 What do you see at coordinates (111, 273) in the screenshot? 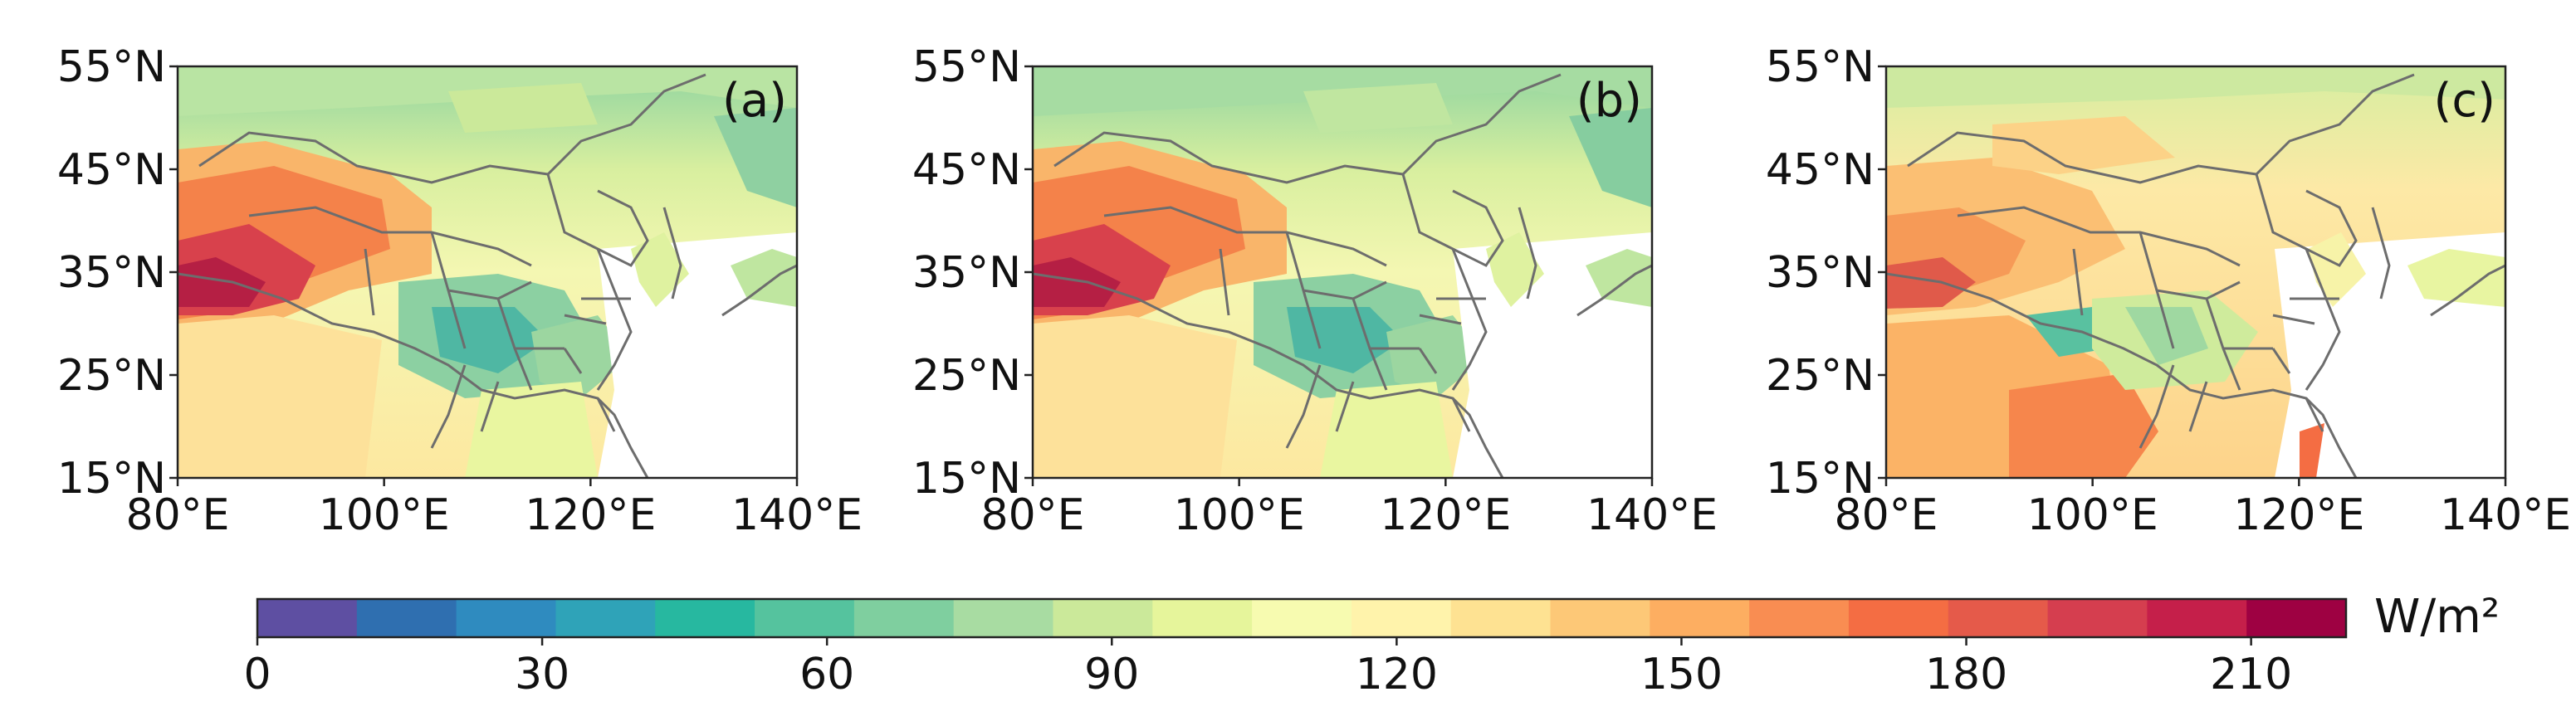
I see `lat-tick-label-a: 35°N` at bounding box center [111, 273].